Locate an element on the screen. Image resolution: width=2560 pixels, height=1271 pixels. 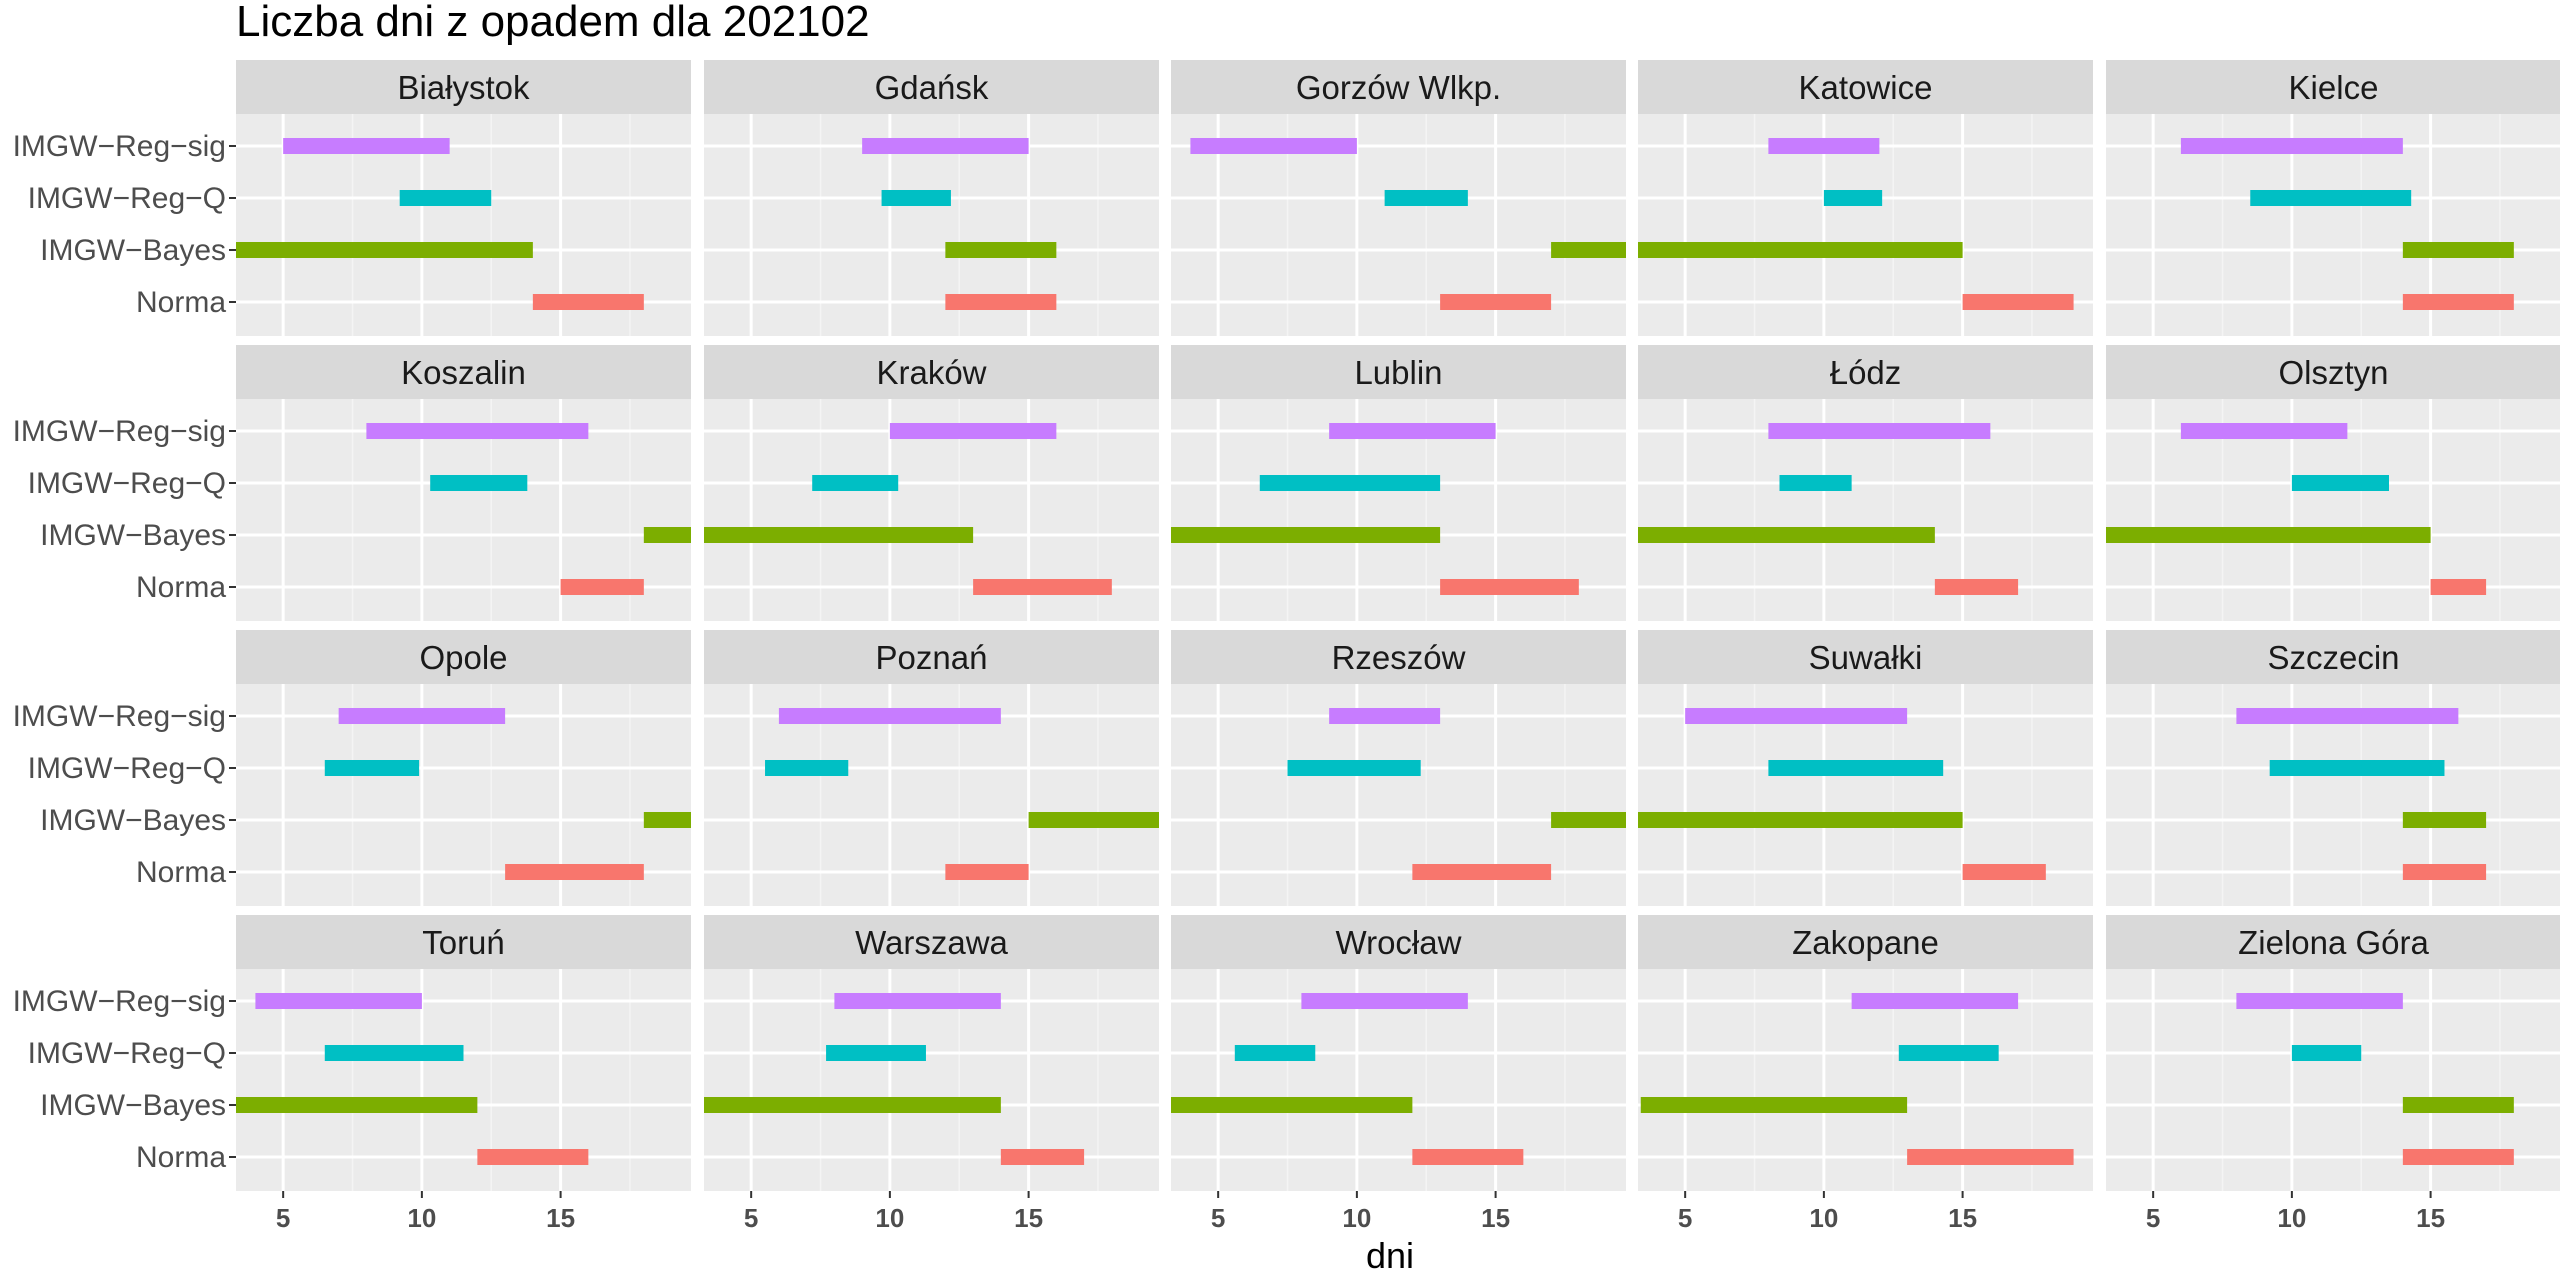
panel-szczecin: Szczecin is located at coordinates (2333, 768).